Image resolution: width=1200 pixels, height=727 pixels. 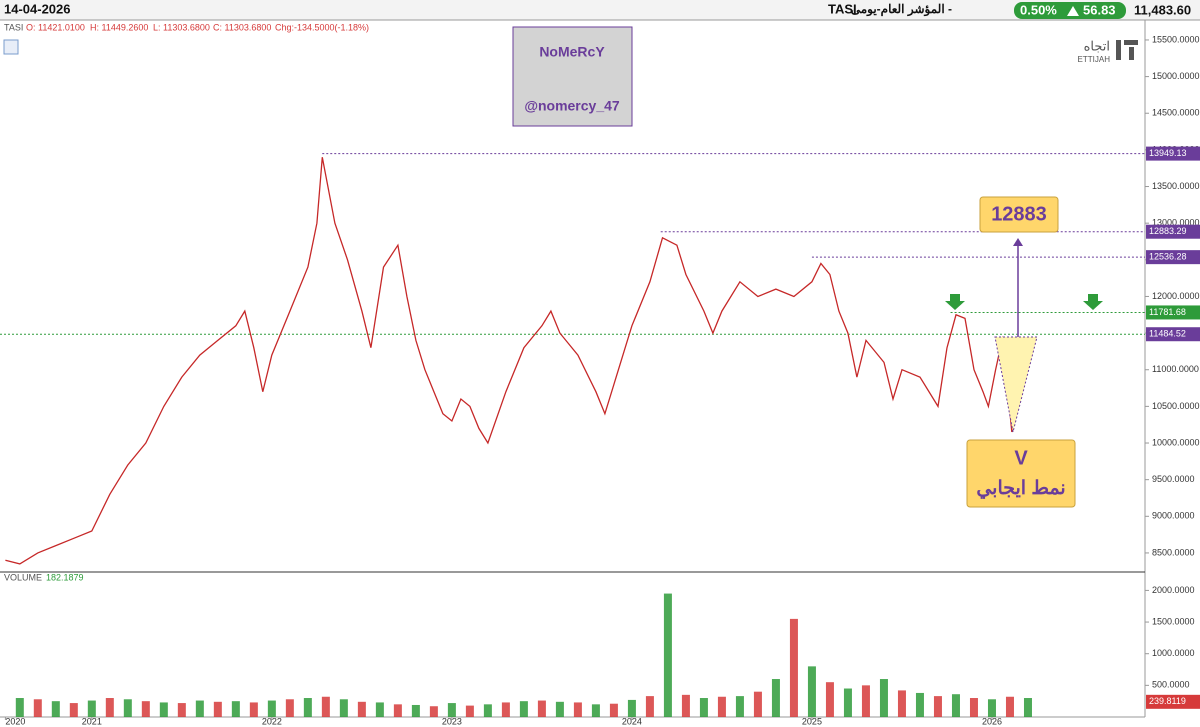 I want to click on pattern-text: نمط ايجابي, so click(x=1020, y=489).